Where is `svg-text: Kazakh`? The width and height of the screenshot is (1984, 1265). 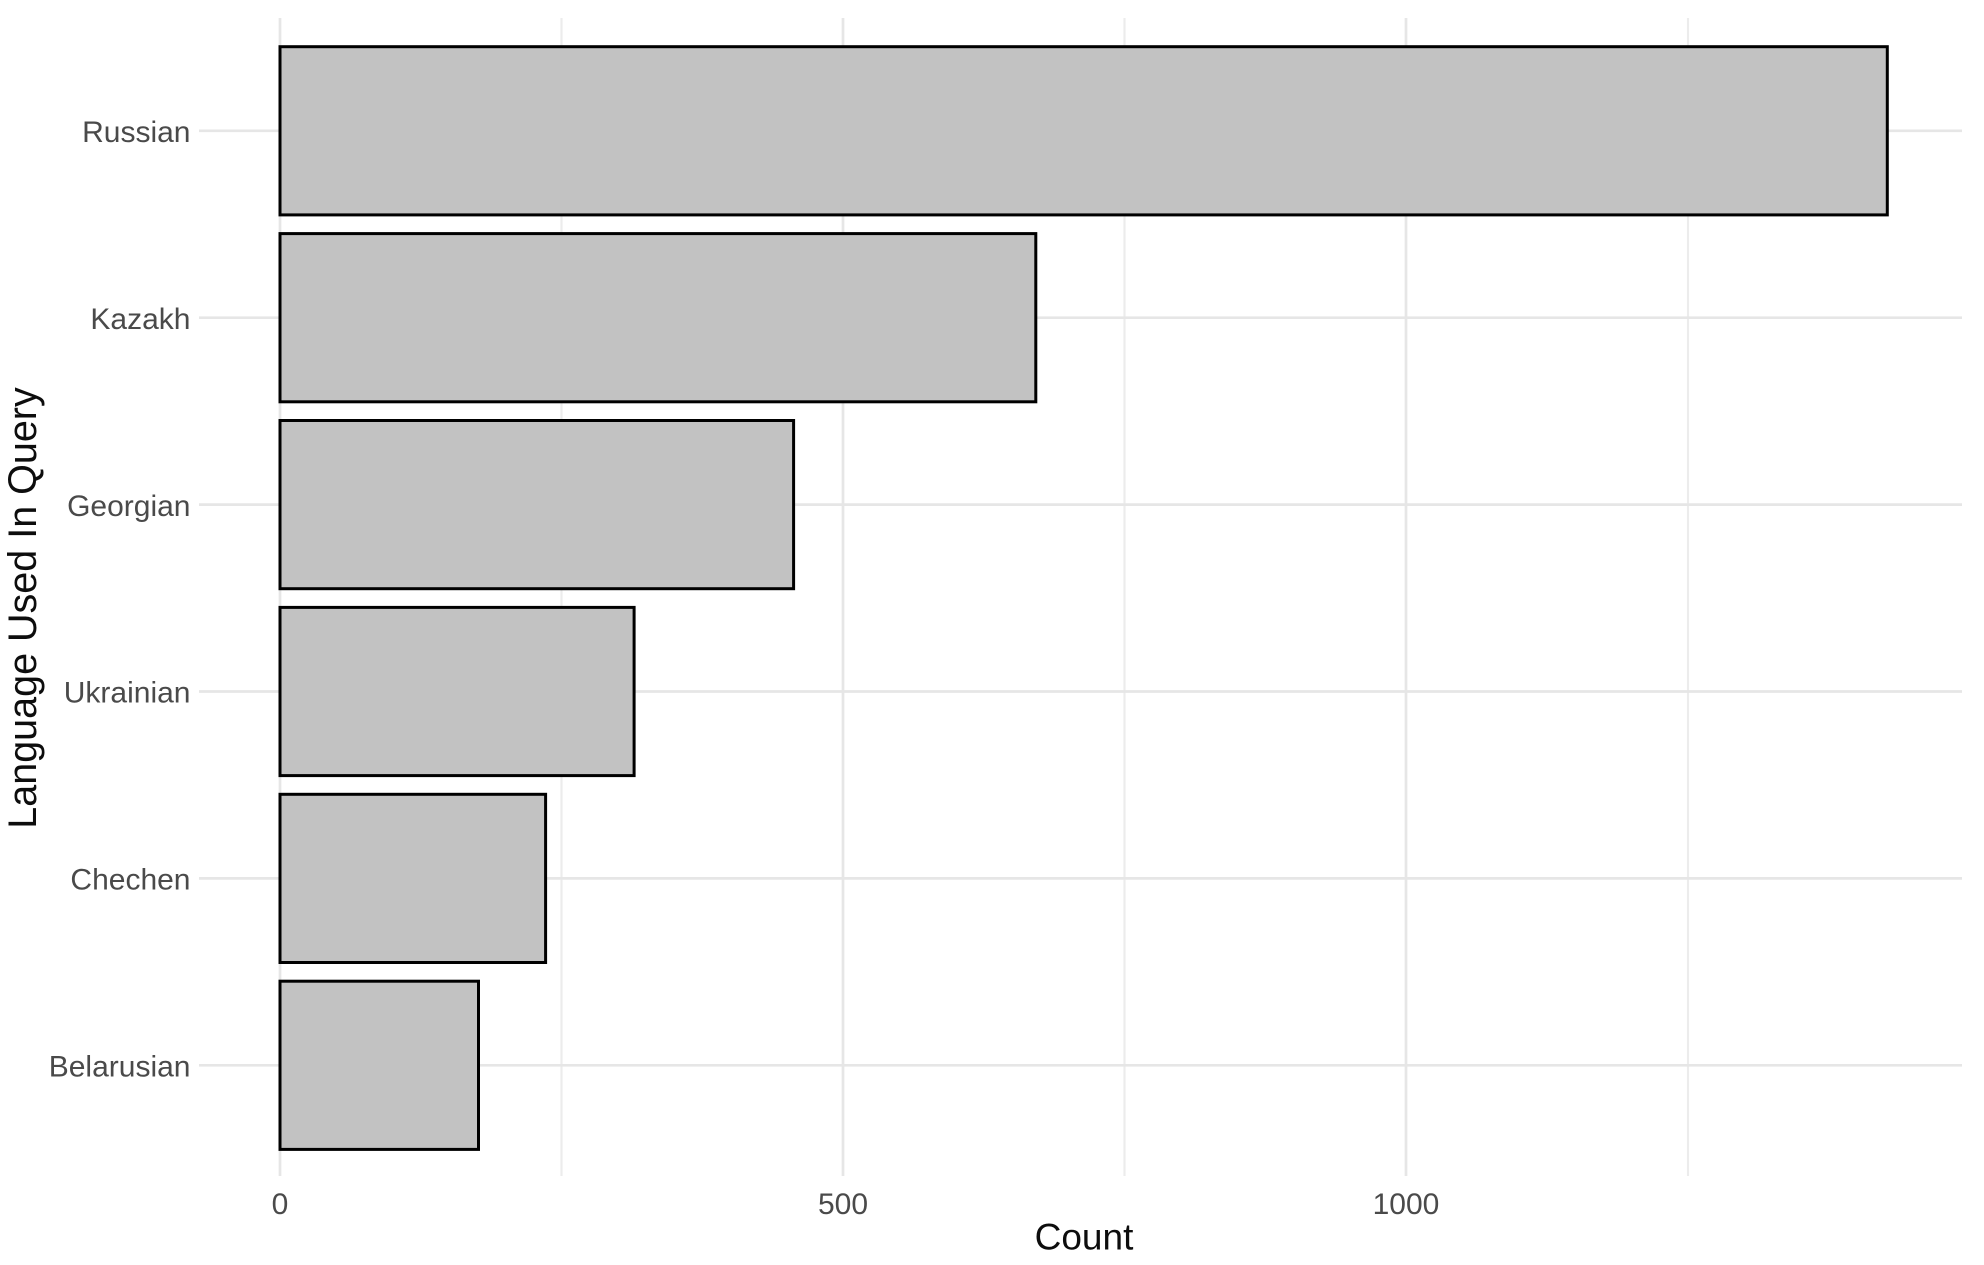
svg-text: Kazakh is located at coordinates (140, 319).